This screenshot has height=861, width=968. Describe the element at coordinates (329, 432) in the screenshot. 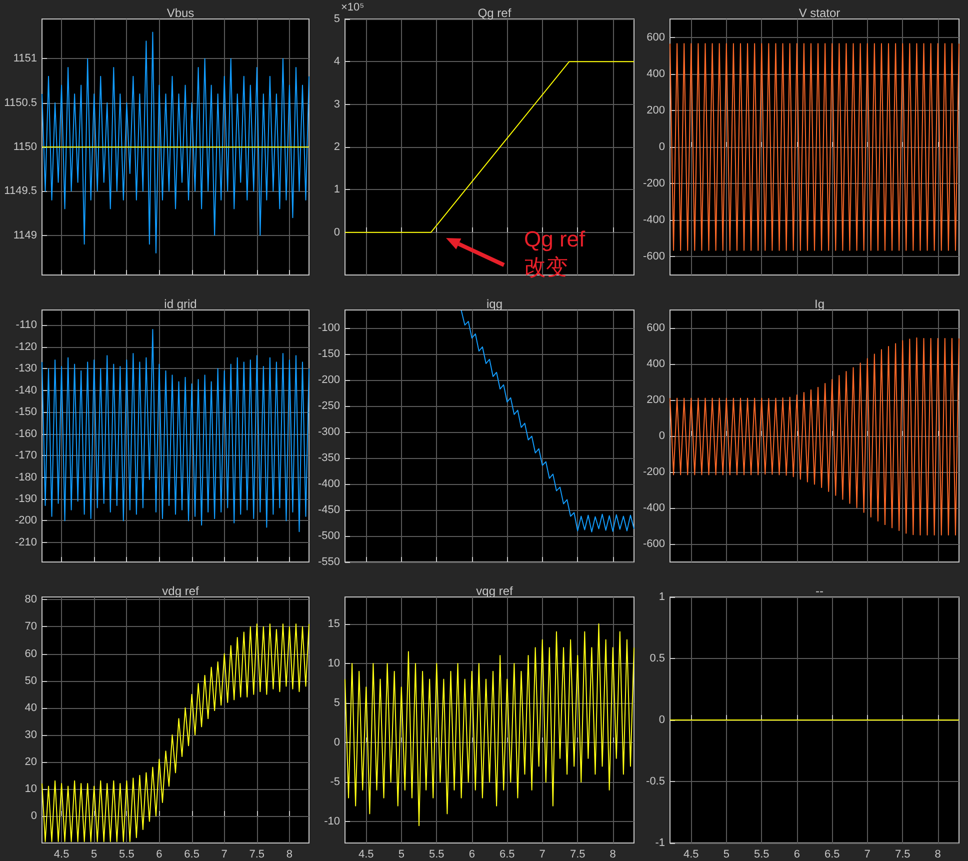

I see `y-tick-label: -300` at that location.